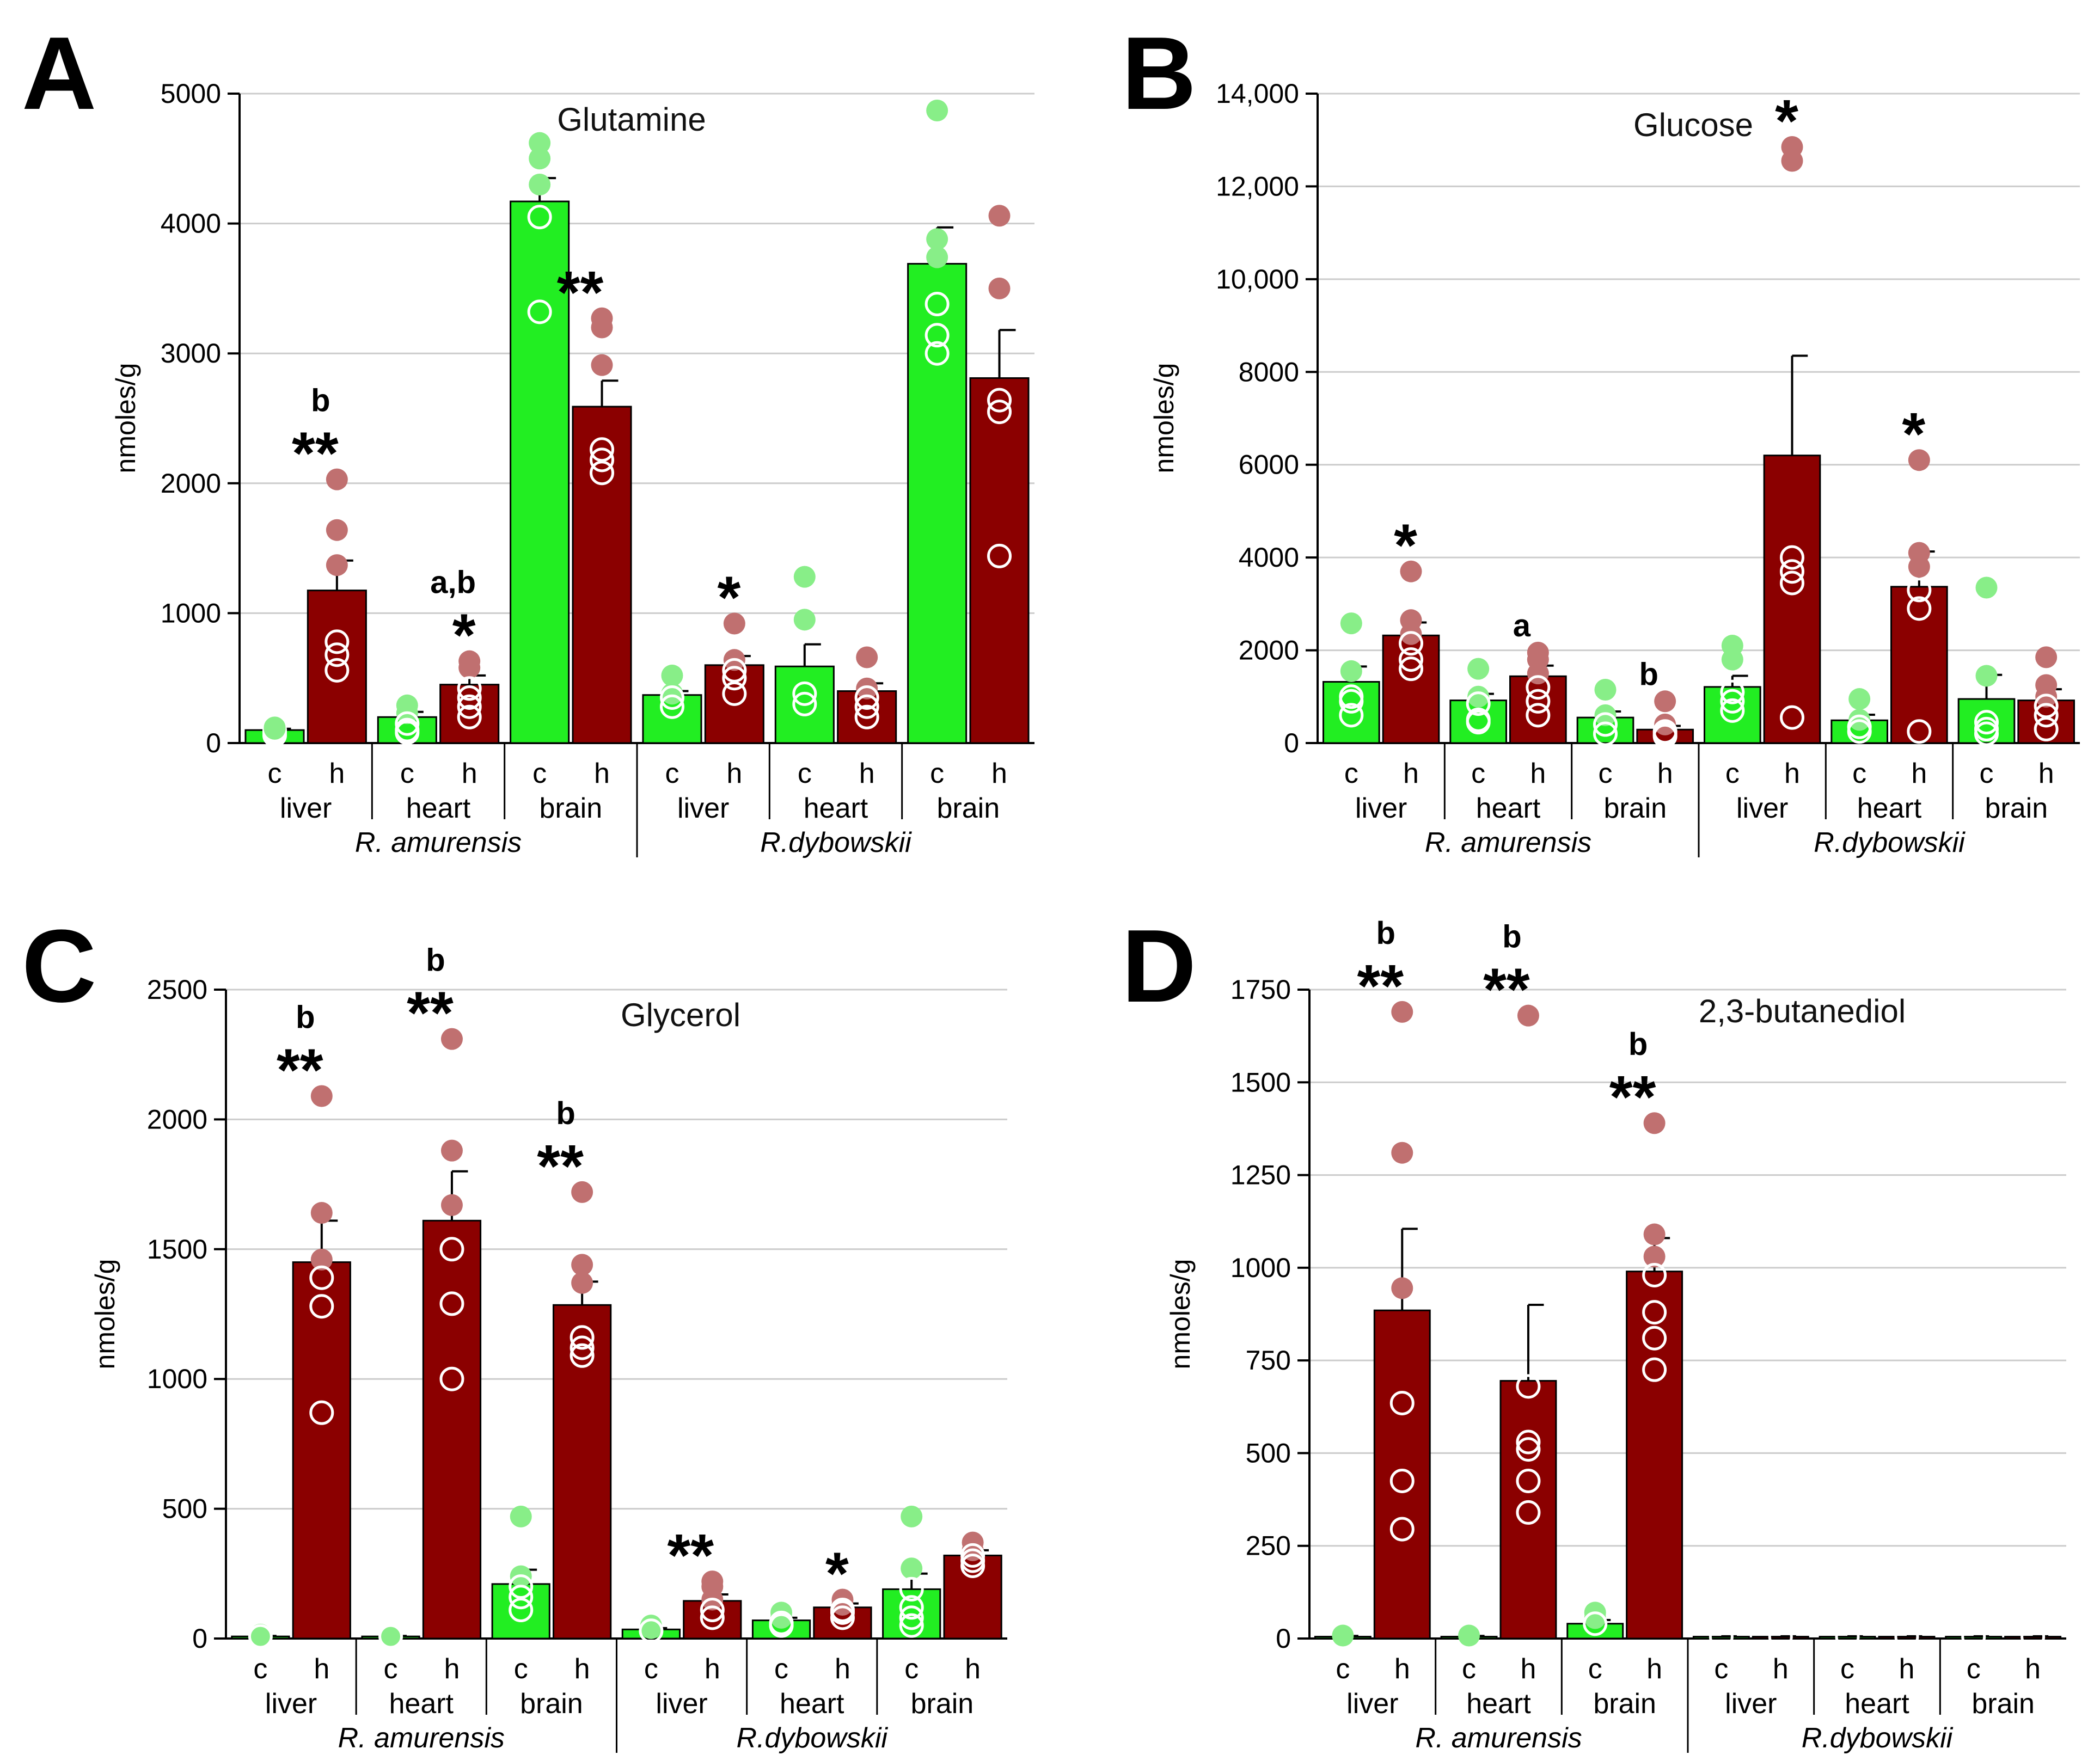 The height and width of the screenshot is (1761, 2100). What do you see at coordinates (703, 694) in the screenshot?
I see `group-liver-dybowskii: c h liver *` at bounding box center [703, 694].